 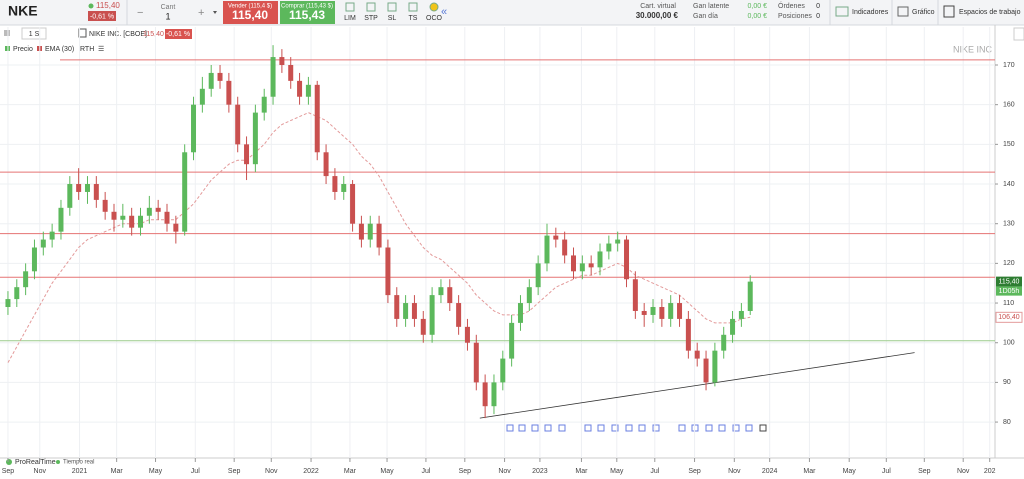 I want to click on x-tick-label: 2024, so click(x=770, y=471).